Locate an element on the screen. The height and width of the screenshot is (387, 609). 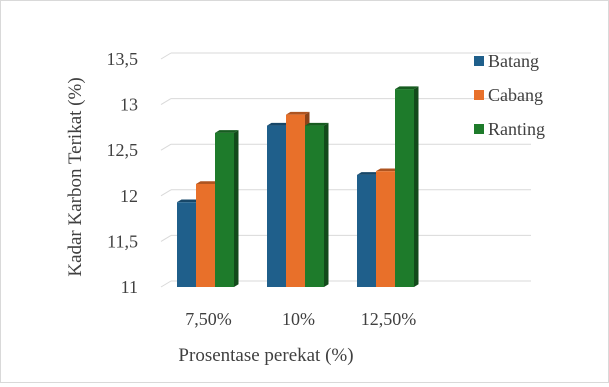
legend-label: Cabang is located at coordinates (515, 95).